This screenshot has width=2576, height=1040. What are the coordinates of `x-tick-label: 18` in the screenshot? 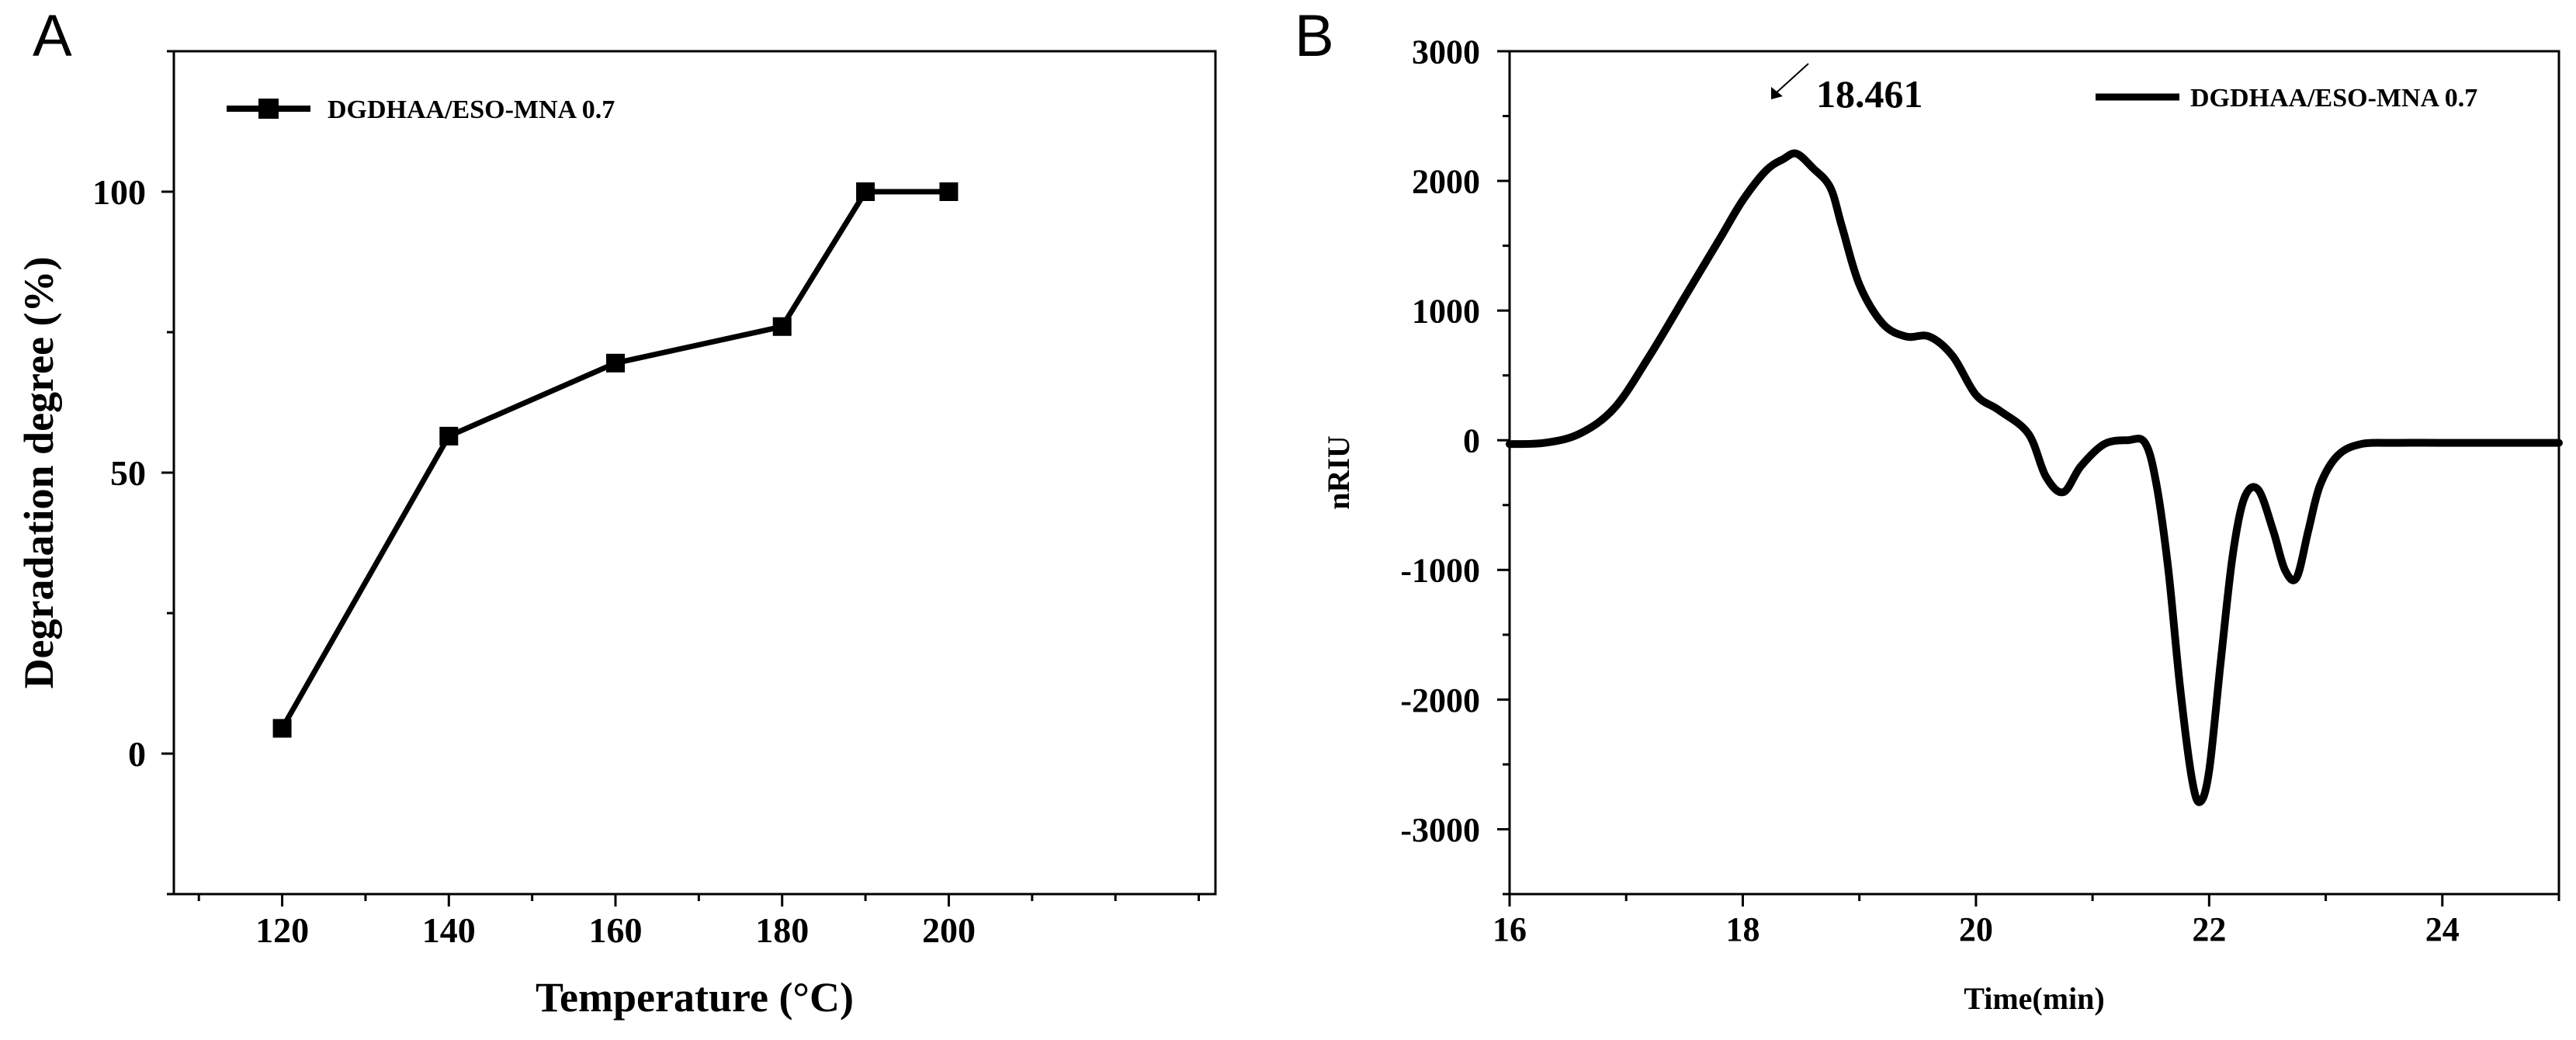 It's located at (1742, 929).